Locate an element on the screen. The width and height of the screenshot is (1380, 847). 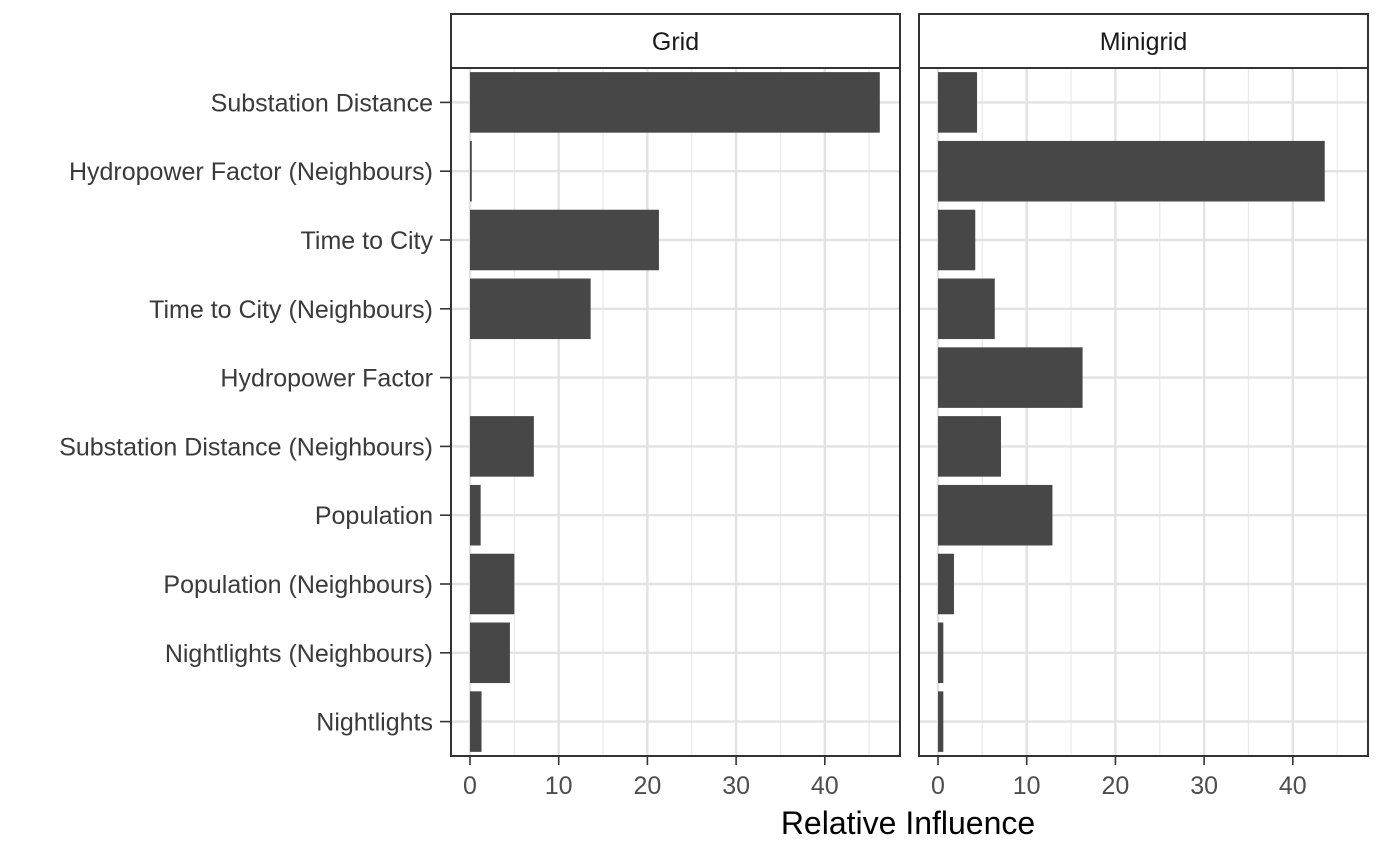
facet-strip-label: Grid is located at coordinates (675, 42).